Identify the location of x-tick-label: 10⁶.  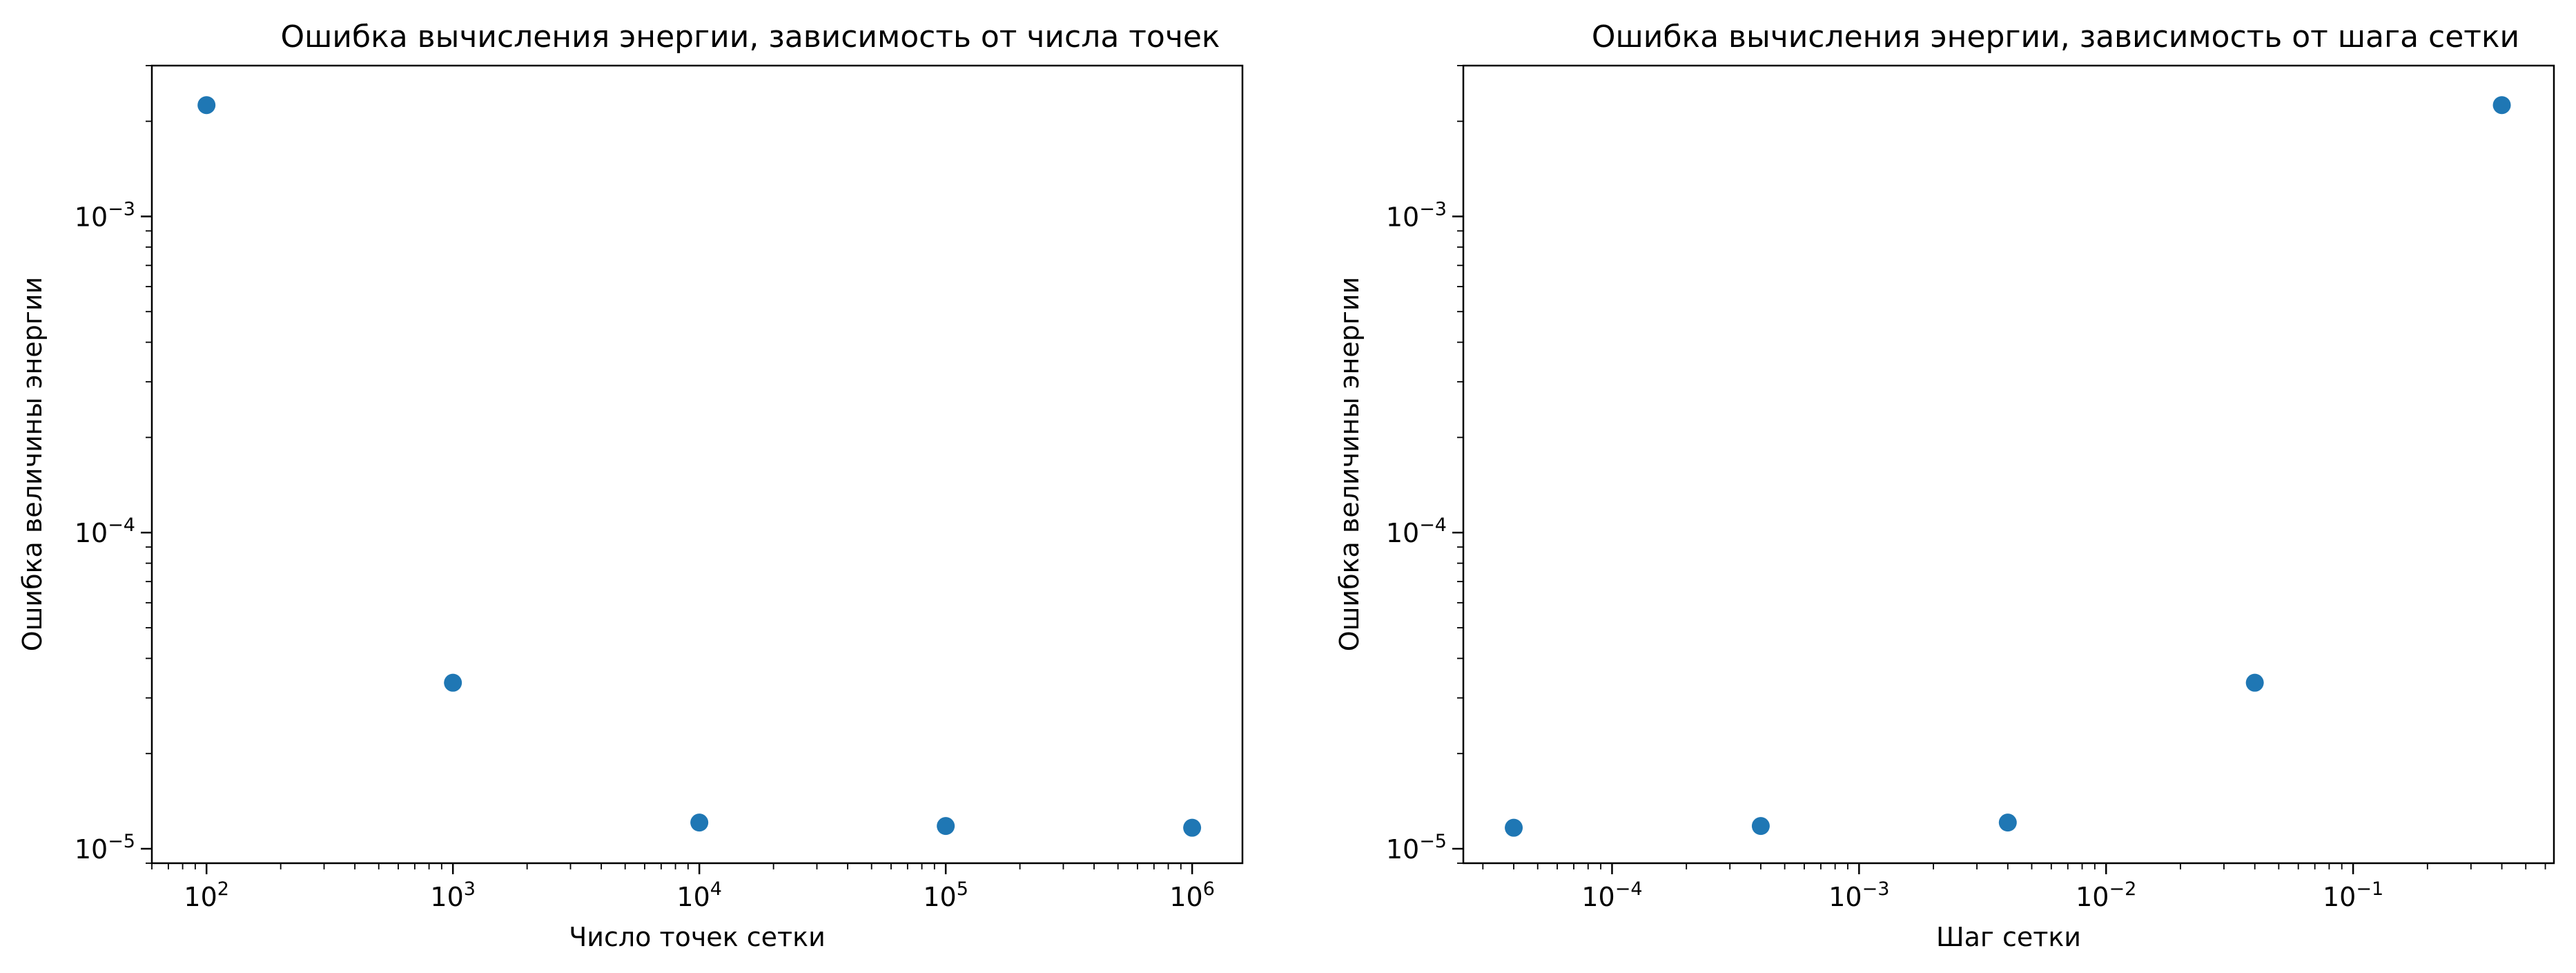
(1192, 895).